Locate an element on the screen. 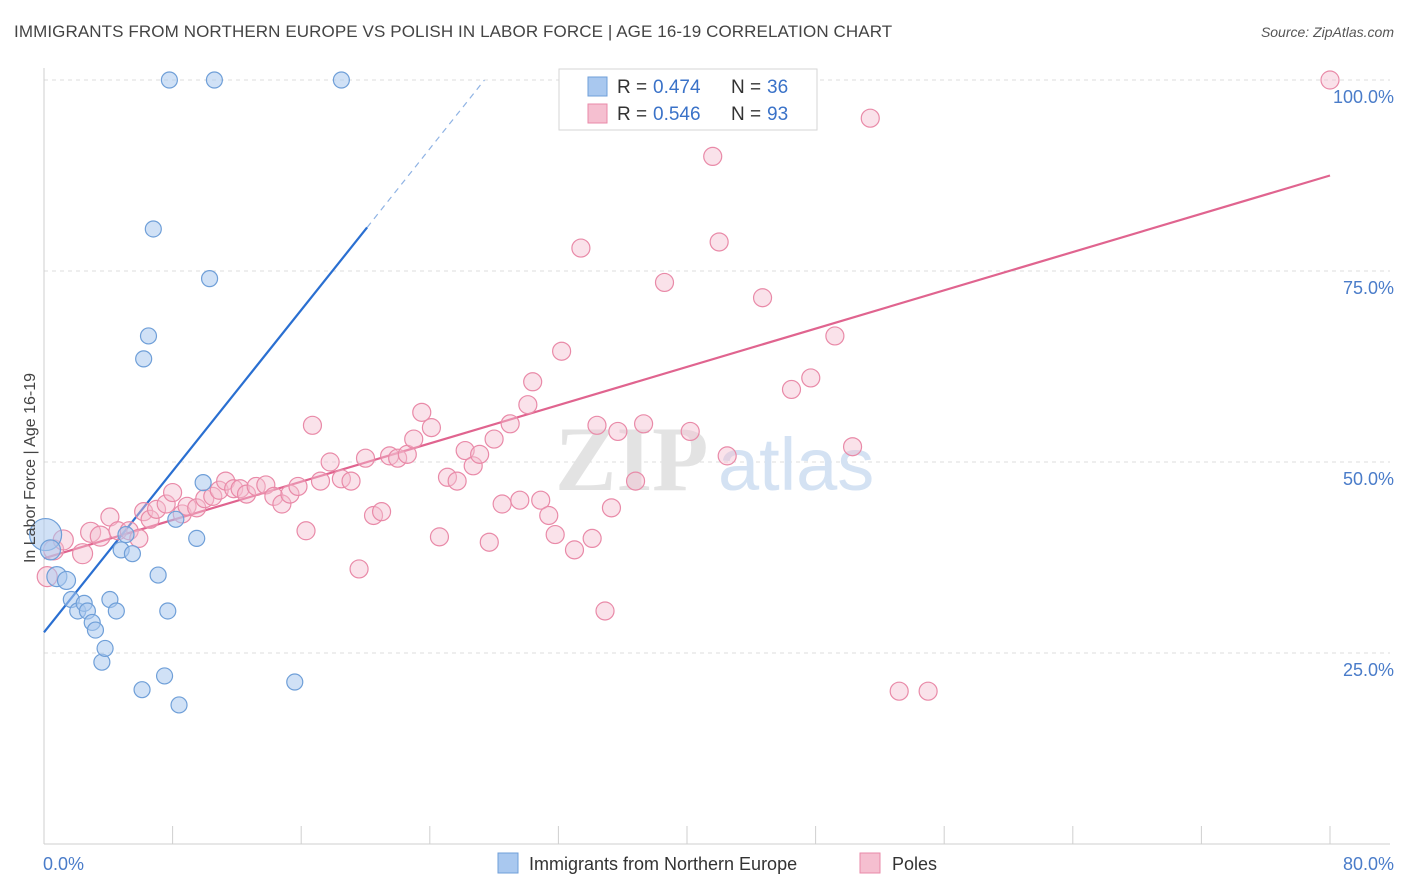  legend-blue-swatch is located at coordinates (597, 86).